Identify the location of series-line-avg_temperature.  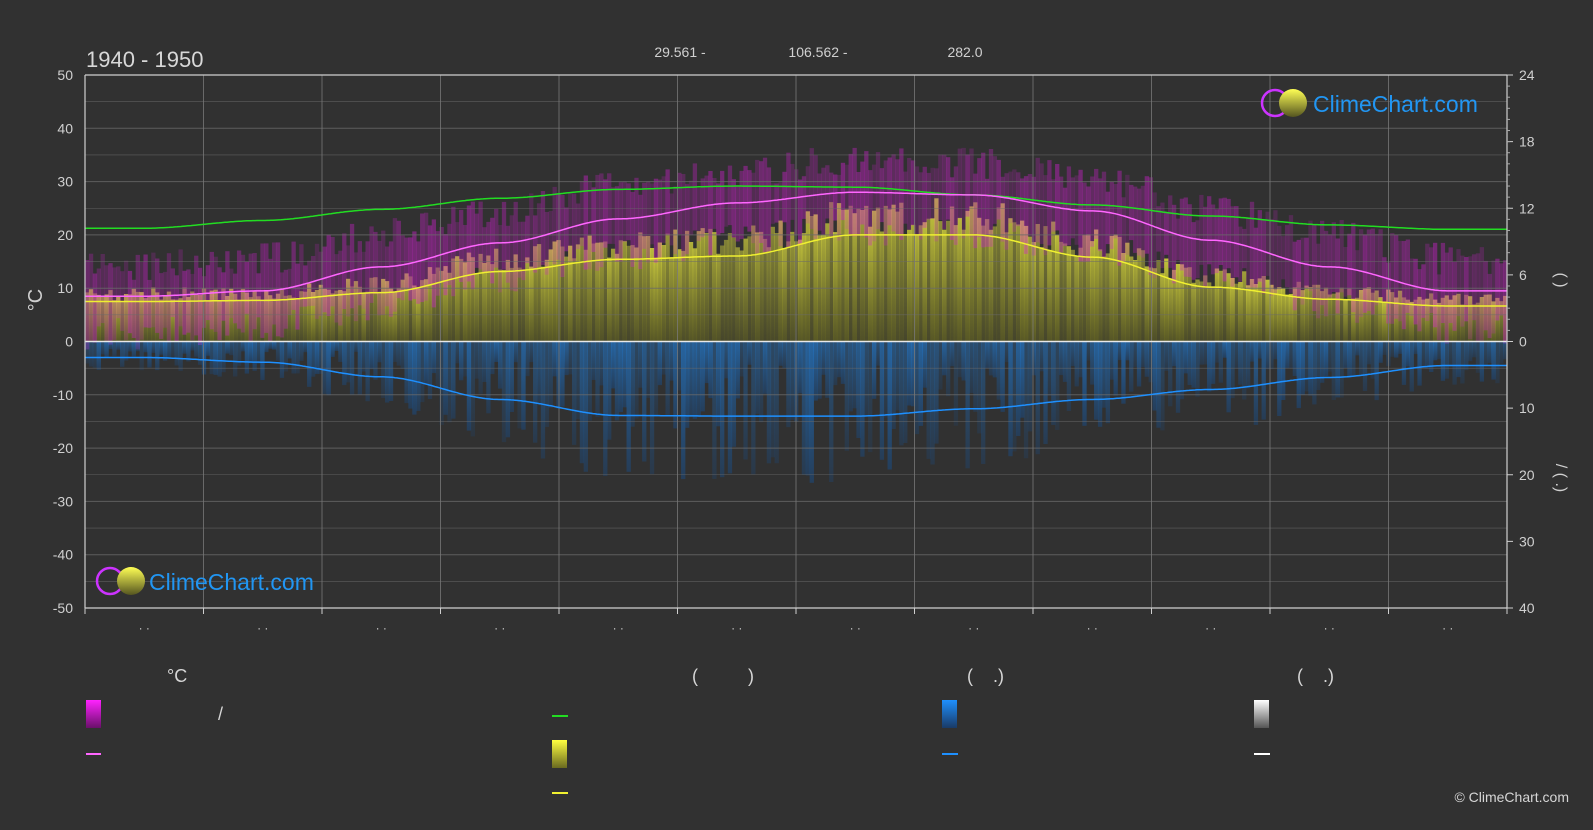
(796, 244).